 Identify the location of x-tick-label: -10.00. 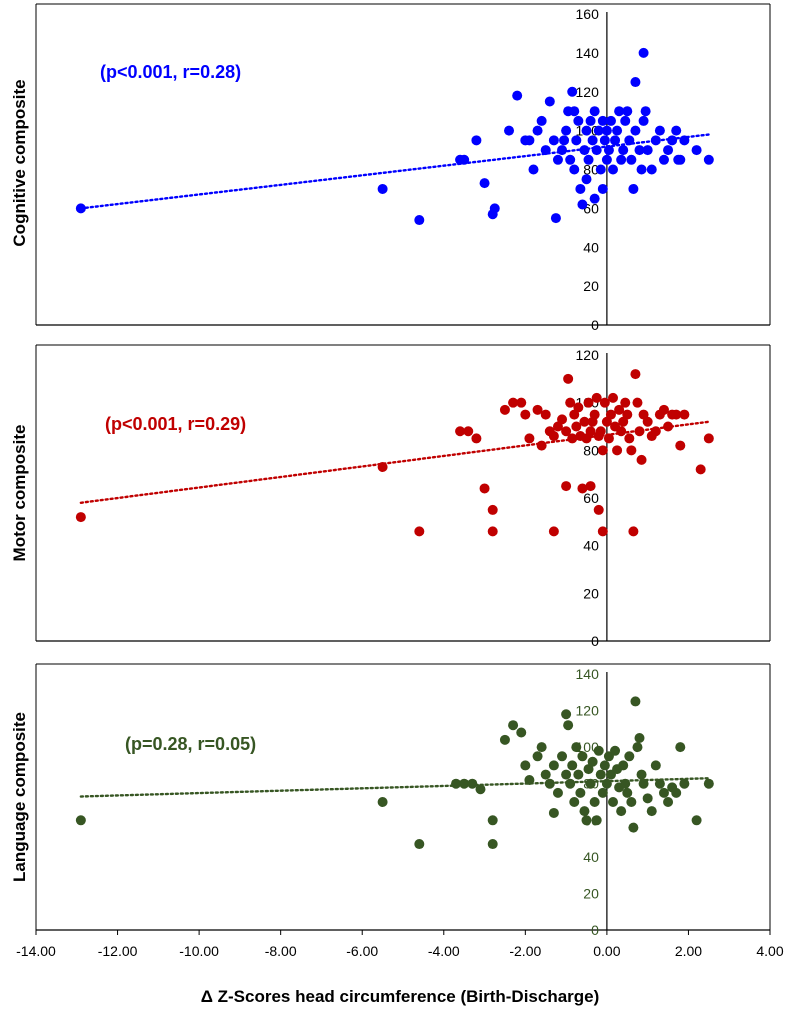
(199, 951).